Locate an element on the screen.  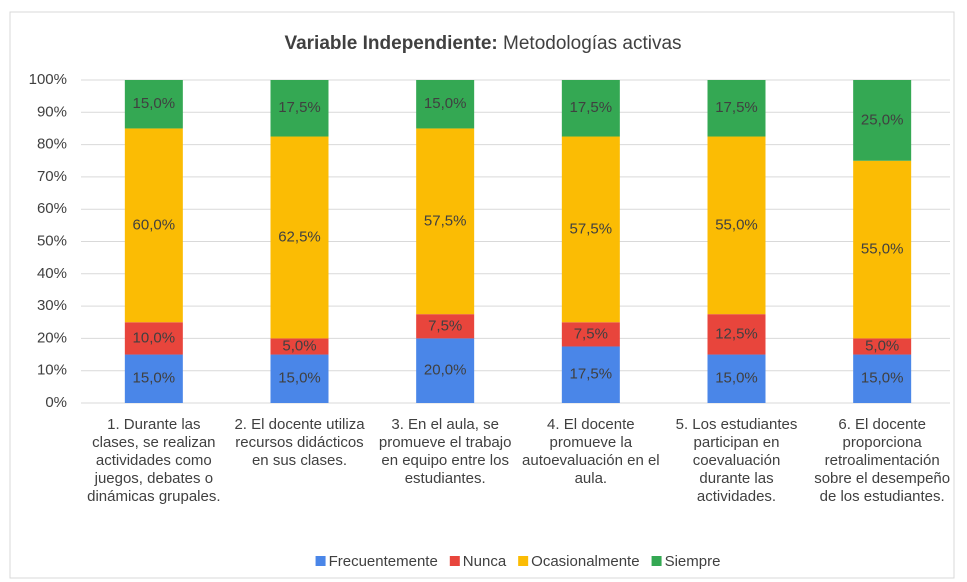
legend: Frecuentemente Nunca Ocasionalmente Siempre is located at coordinates (518, 561).